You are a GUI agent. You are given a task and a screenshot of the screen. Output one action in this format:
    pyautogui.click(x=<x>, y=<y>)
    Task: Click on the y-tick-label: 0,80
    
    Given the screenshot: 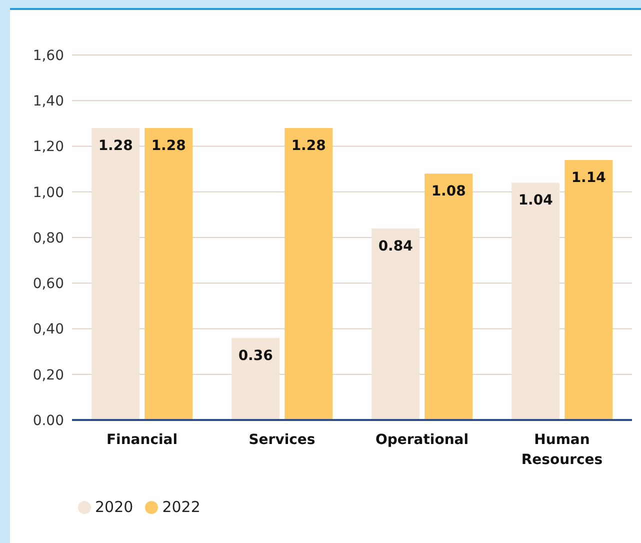 What is the action you would take?
    pyautogui.click(x=48, y=238)
    